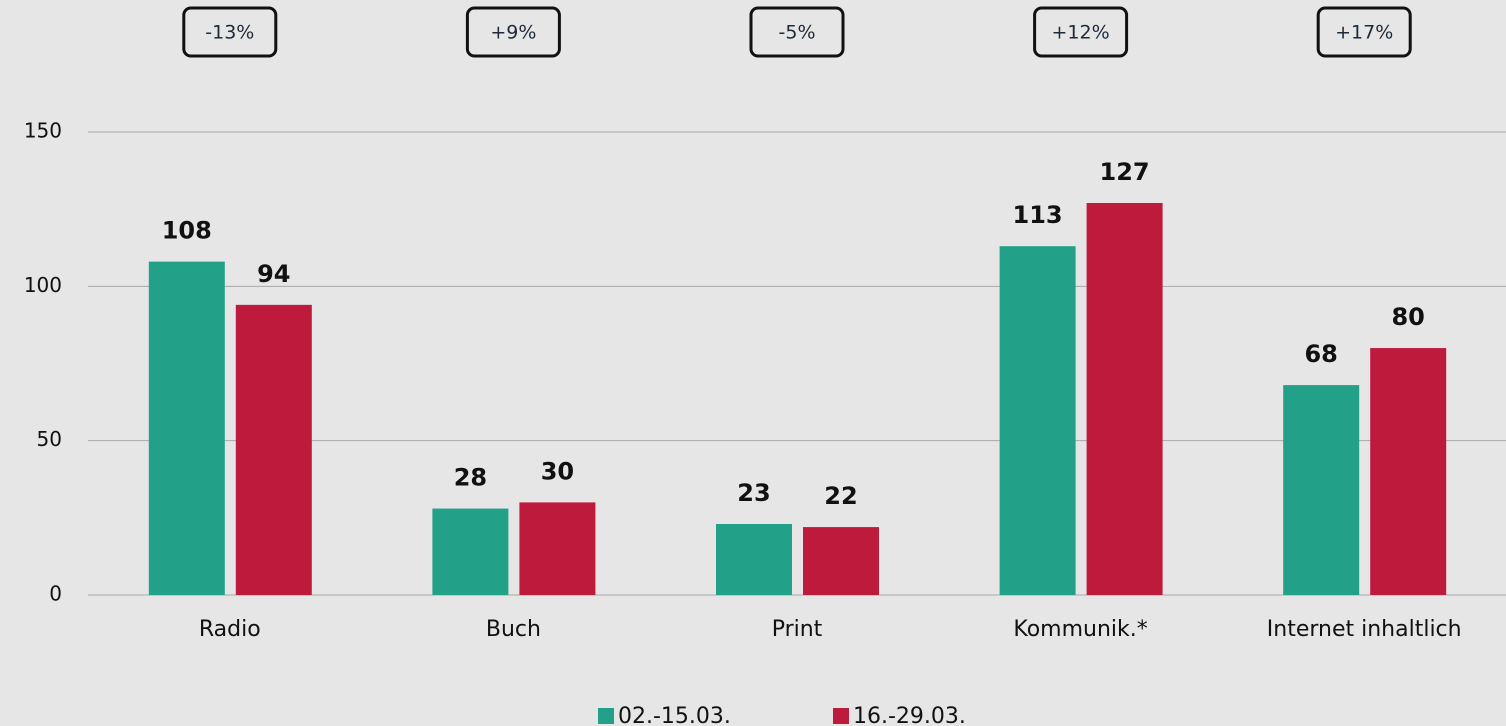 Image resolution: width=1506 pixels, height=726 pixels. I want to click on legend-label: 02.-15.03., so click(674, 715).